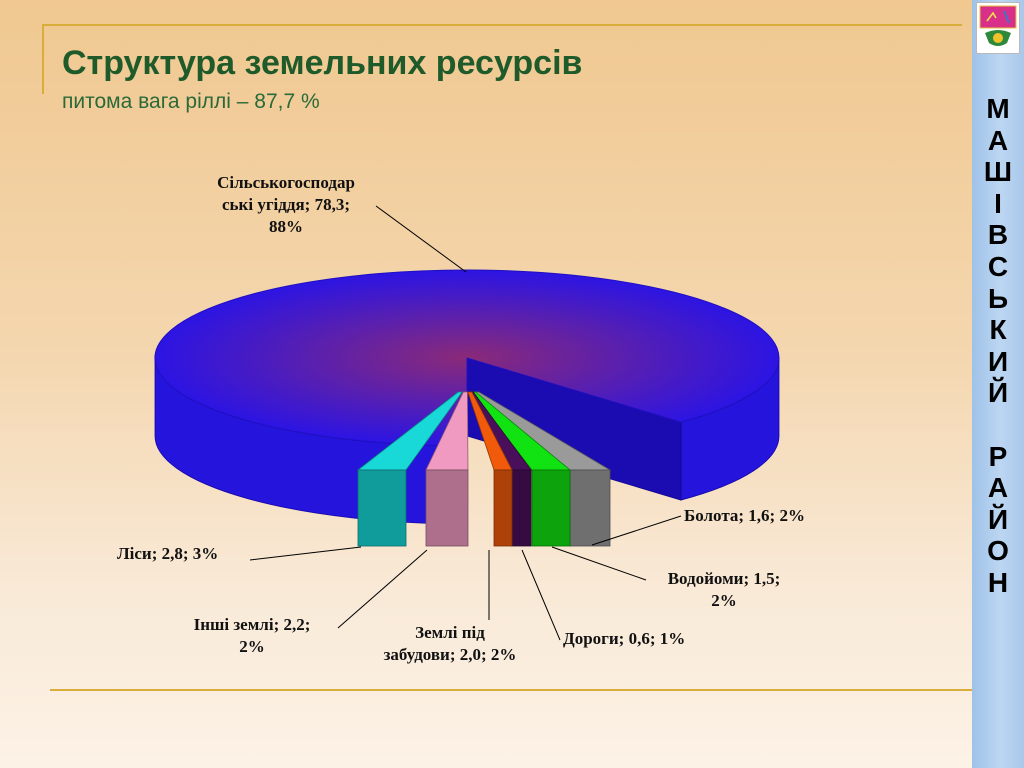  What do you see at coordinates (43, 59) in the screenshot?
I see `title-side-rule` at bounding box center [43, 59].